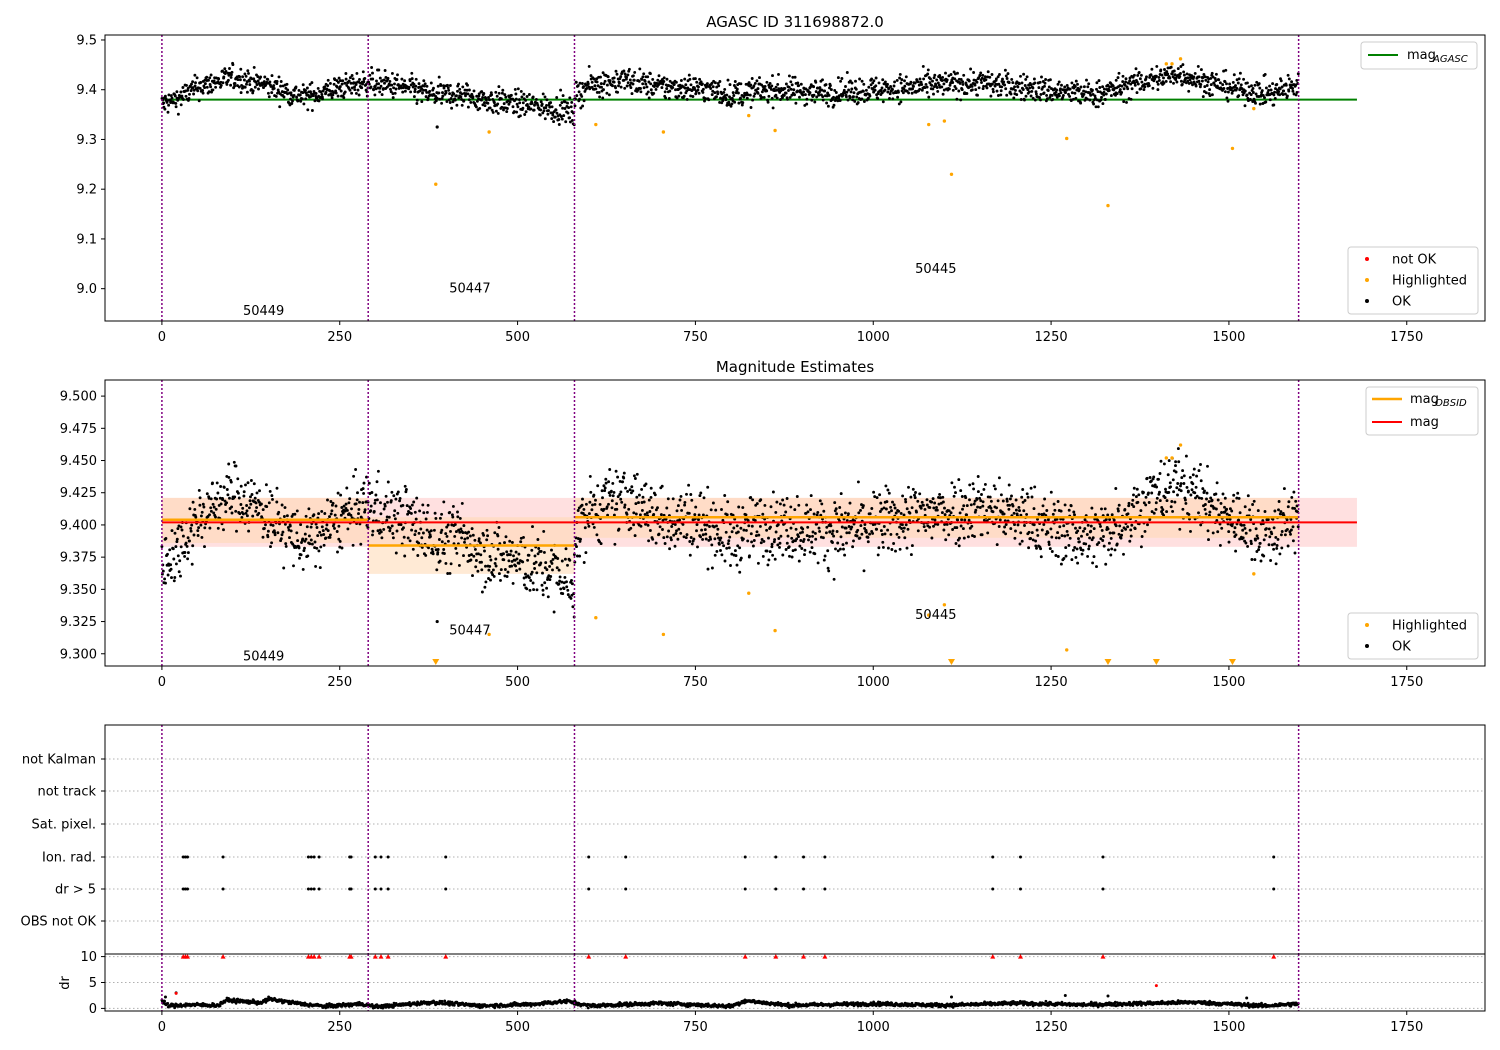 This screenshot has height=1050, width=1500. What do you see at coordinates (935, 615) in the screenshot?
I see `obsid-label: 50445` at bounding box center [935, 615].